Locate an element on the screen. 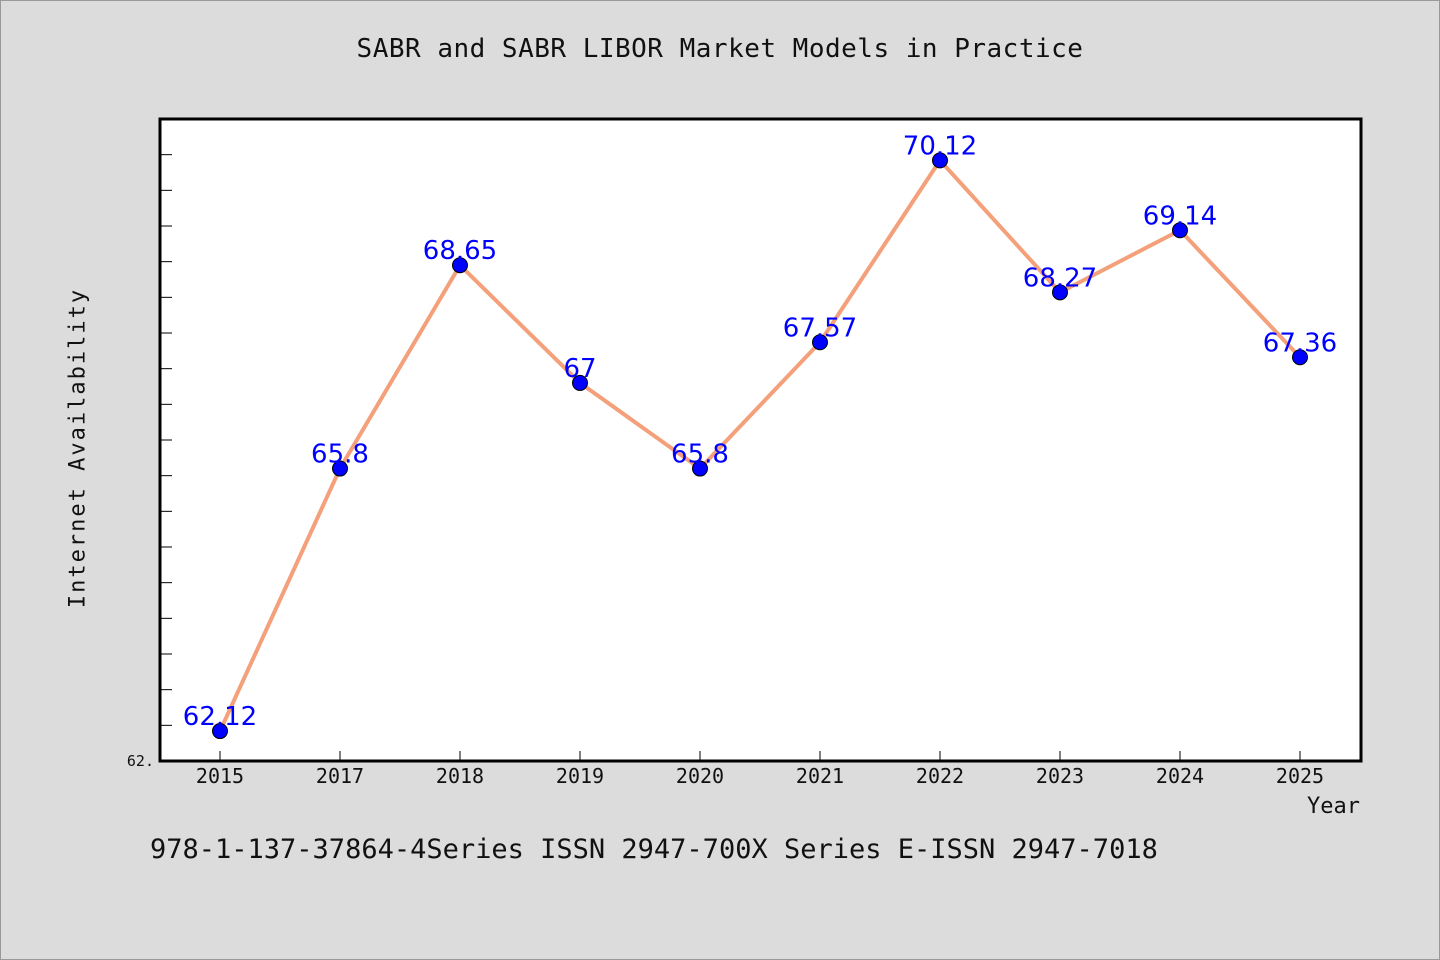 The width and height of the screenshot is (1440, 960). data-label: 67.57 is located at coordinates (820, 328).